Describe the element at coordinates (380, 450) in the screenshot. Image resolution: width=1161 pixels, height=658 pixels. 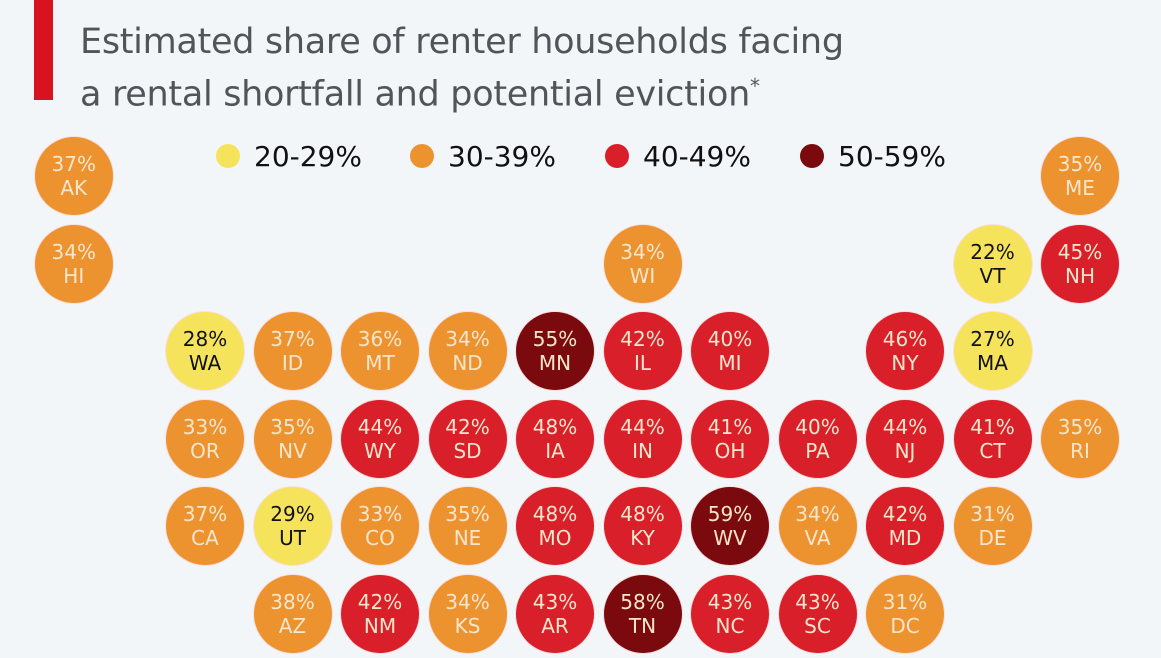
I see `state-code: WY` at that location.